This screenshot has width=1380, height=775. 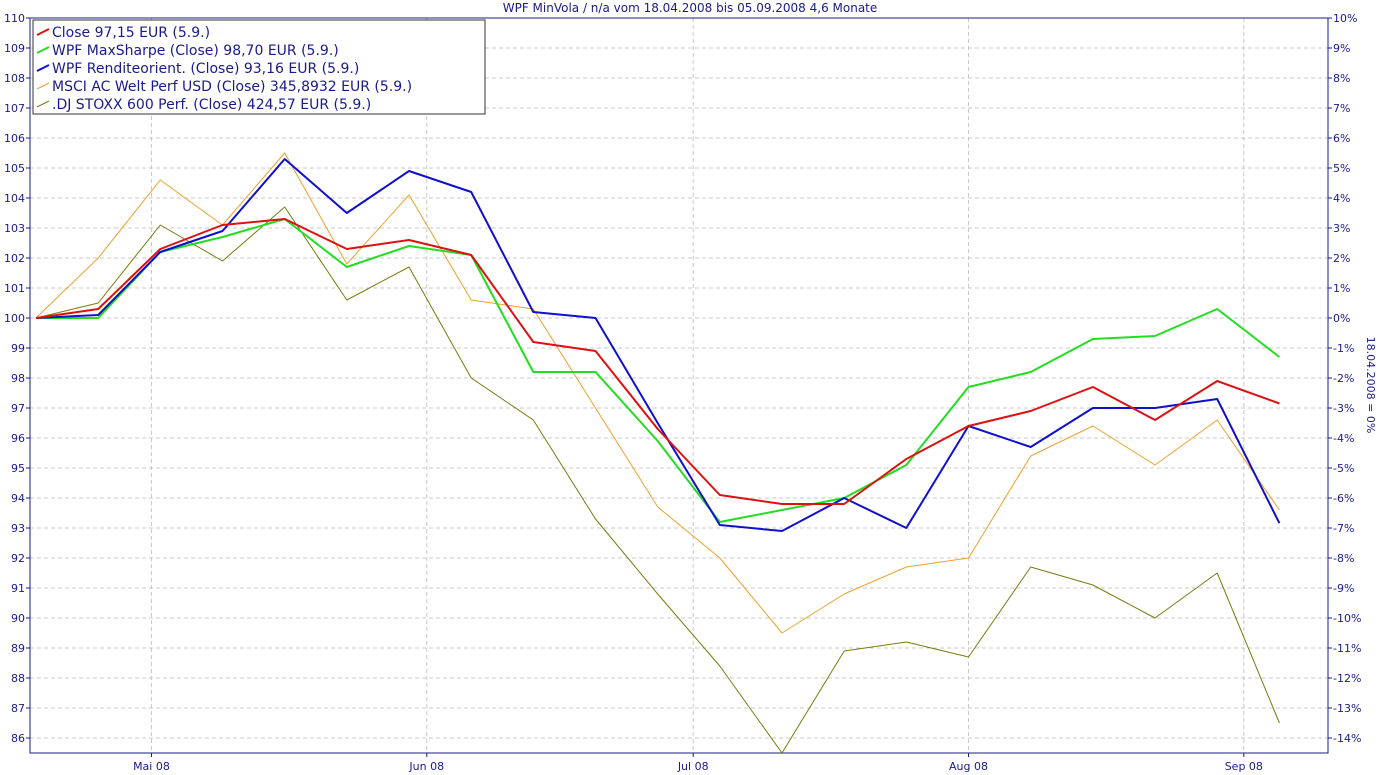 I want to click on y-left-tick-label: 92, so click(x=18, y=558).